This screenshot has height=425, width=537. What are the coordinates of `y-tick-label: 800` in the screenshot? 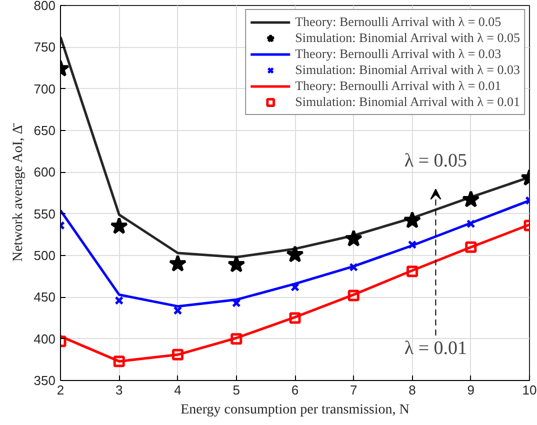 It's located at (45, 6).